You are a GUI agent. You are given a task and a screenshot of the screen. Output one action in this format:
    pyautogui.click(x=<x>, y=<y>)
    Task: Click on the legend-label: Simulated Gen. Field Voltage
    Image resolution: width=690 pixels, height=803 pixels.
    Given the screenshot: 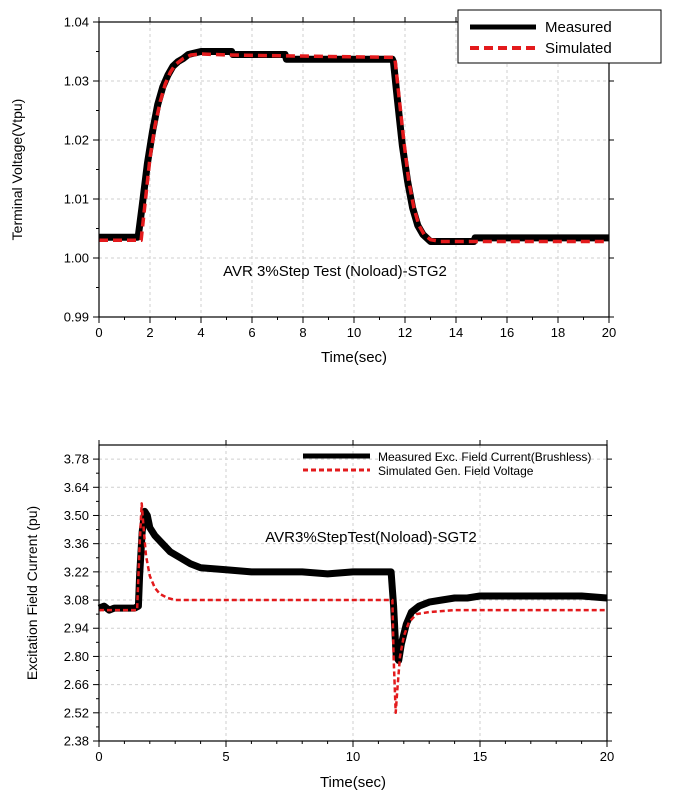 What is the action you would take?
    pyautogui.click(x=456, y=471)
    